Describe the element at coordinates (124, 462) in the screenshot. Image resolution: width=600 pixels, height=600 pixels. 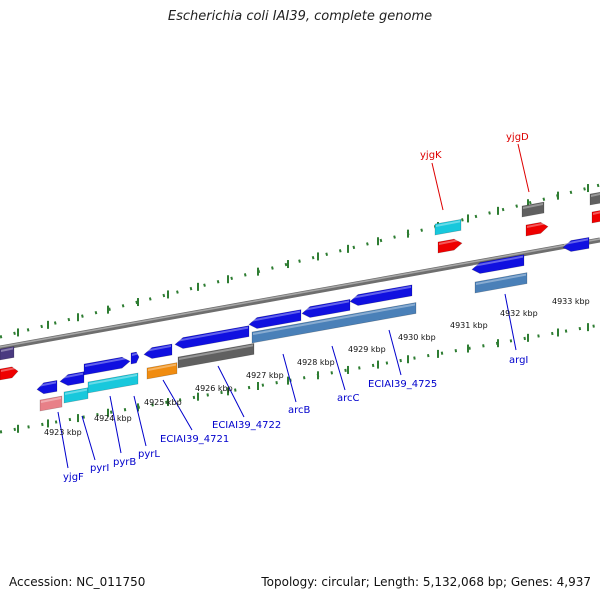
I see `gene-label-below: pyrB` at that location.